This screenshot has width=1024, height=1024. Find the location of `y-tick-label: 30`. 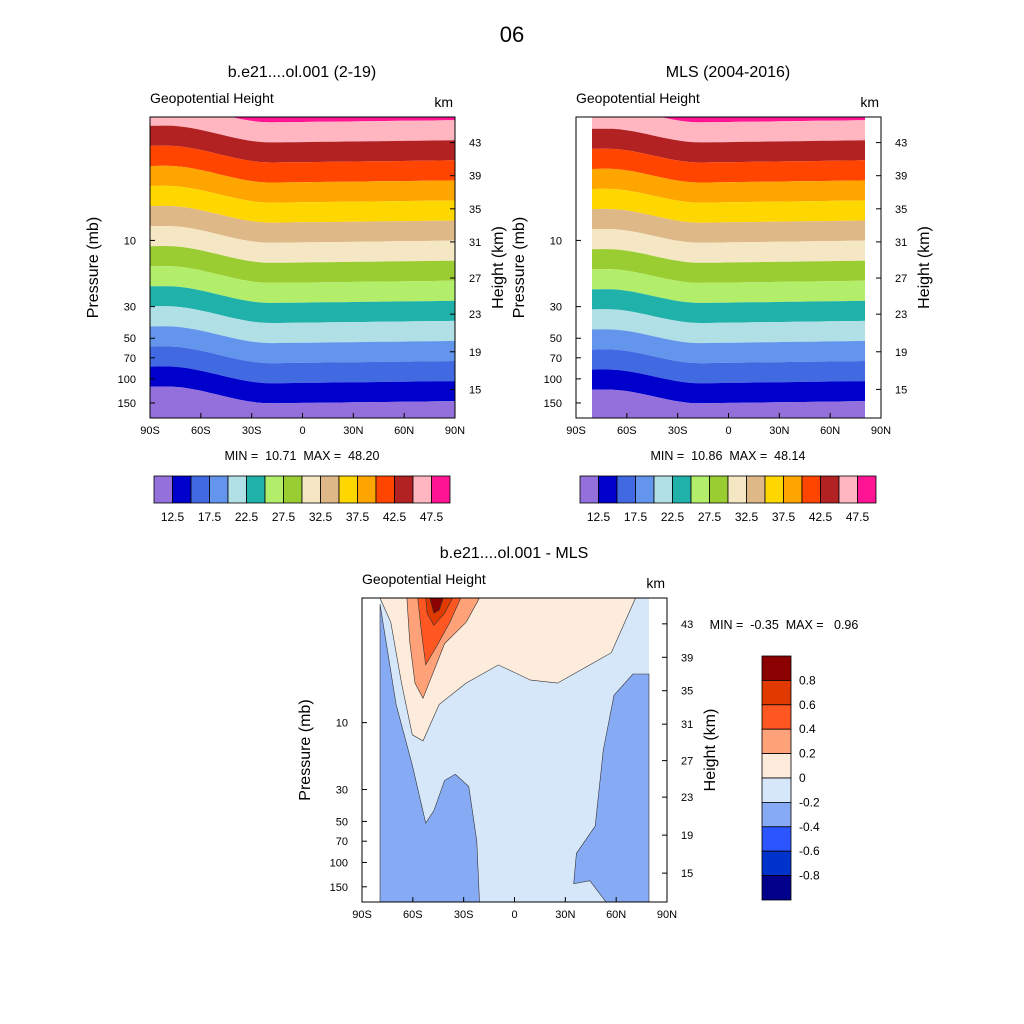

y-tick-label: 30 is located at coordinates (556, 308).